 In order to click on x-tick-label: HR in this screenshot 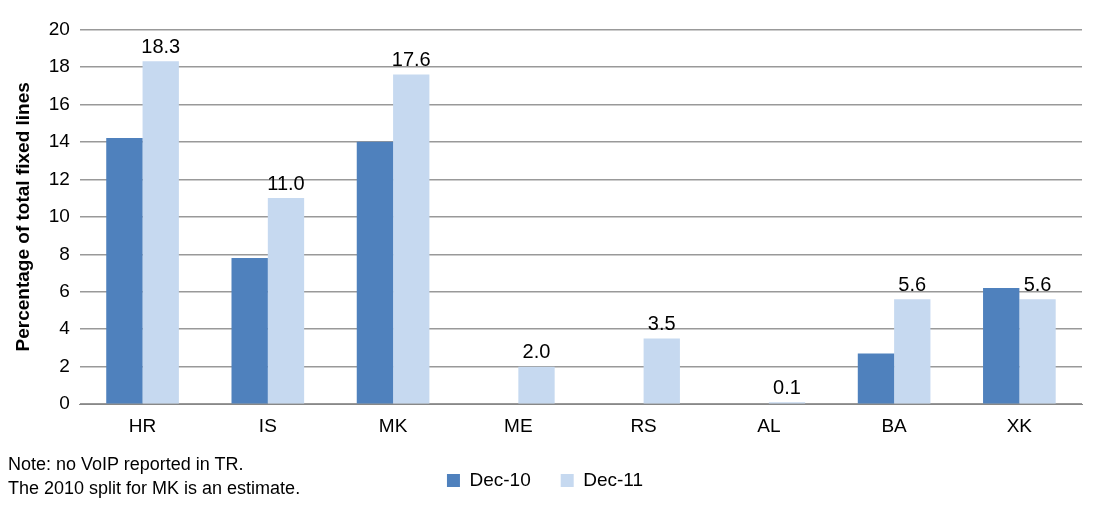, I will do `click(142, 425)`.